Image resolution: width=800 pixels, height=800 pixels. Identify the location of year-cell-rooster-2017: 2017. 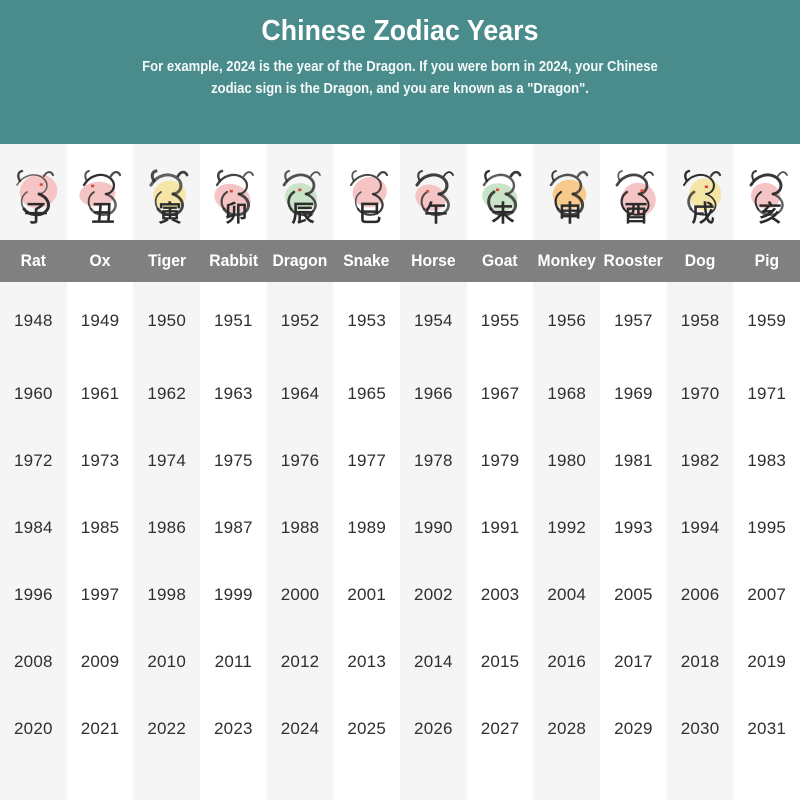
(633, 661).